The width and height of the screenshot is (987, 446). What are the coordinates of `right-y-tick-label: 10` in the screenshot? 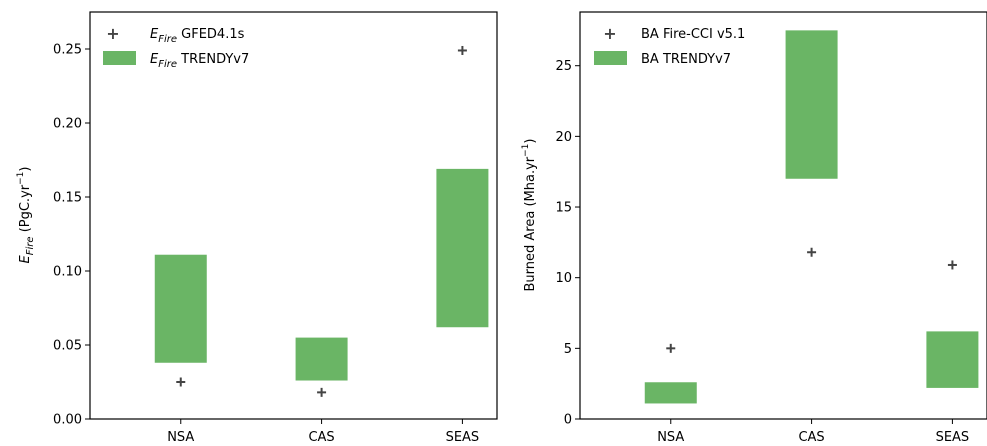 It's located at (563, 278).